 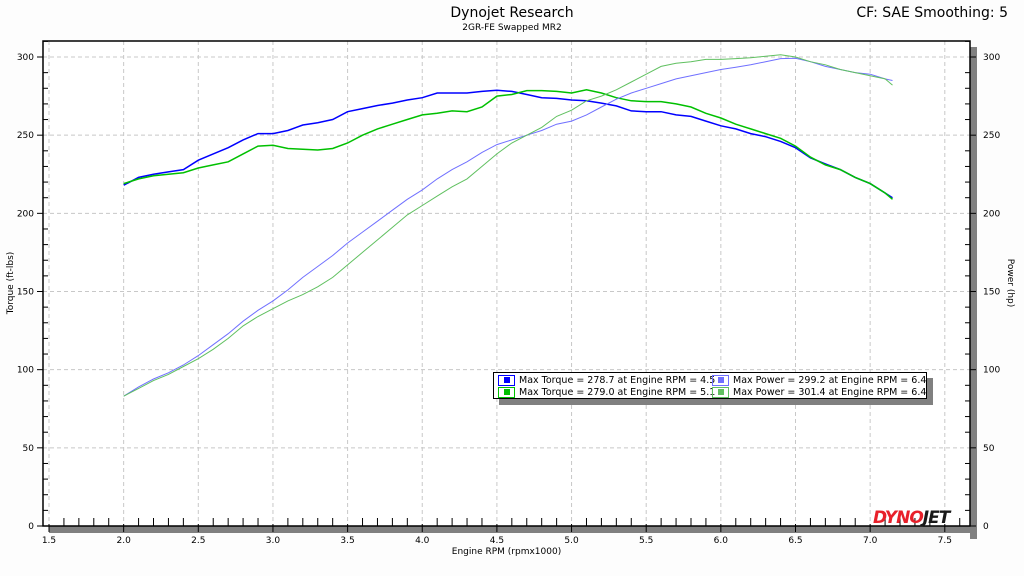 I want to click on y-right-tick-label: 0, so click(x=986, y=527).